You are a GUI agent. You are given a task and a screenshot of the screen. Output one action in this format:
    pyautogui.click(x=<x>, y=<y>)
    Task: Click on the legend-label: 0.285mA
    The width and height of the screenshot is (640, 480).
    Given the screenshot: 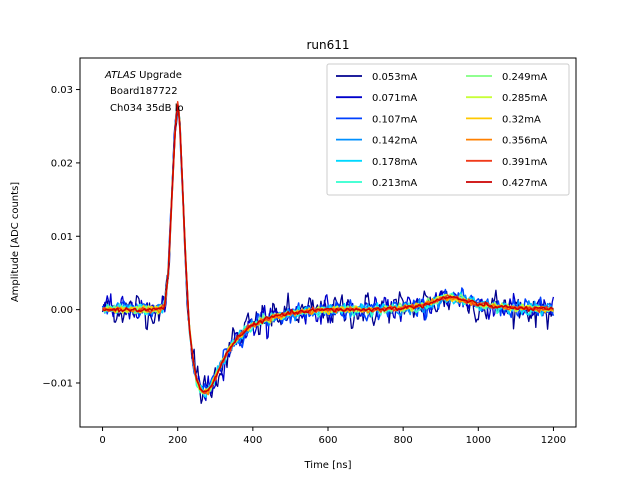 What is the action you would take?
    pyautogui.click(x=524, y=98)
    